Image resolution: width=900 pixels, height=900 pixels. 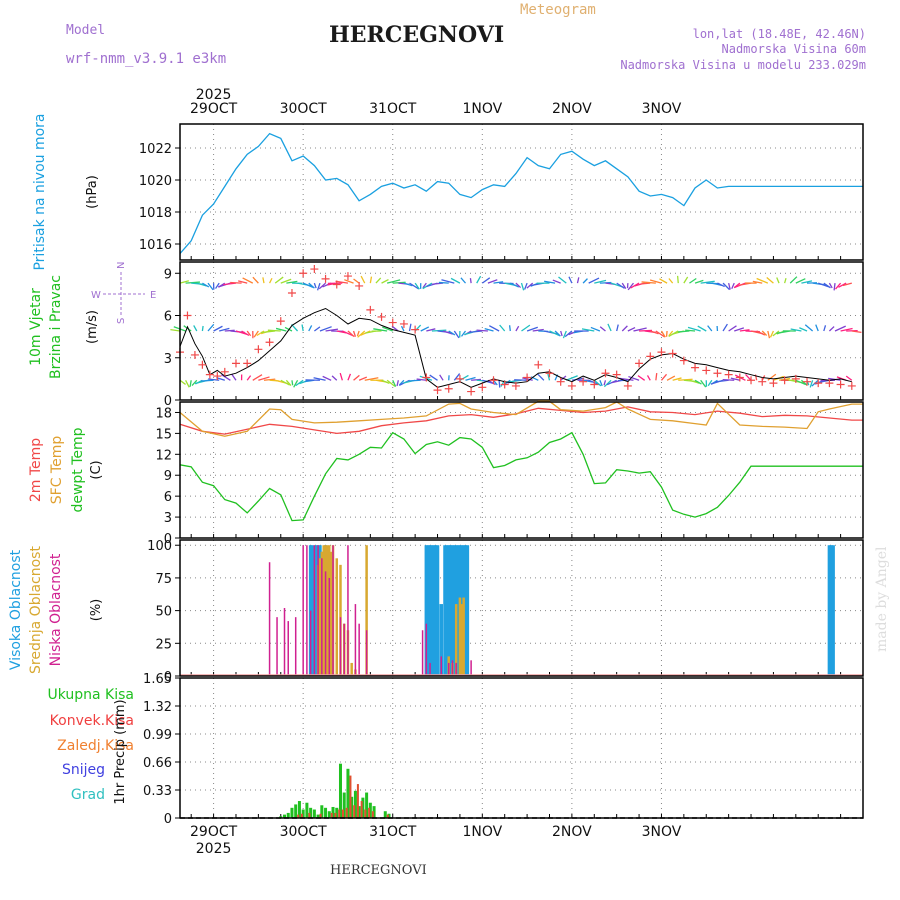 What do you see at coordinates (155, 149) in the screenshot?
I see `y-tick-label: 1022` at bounding box center [155, 149].